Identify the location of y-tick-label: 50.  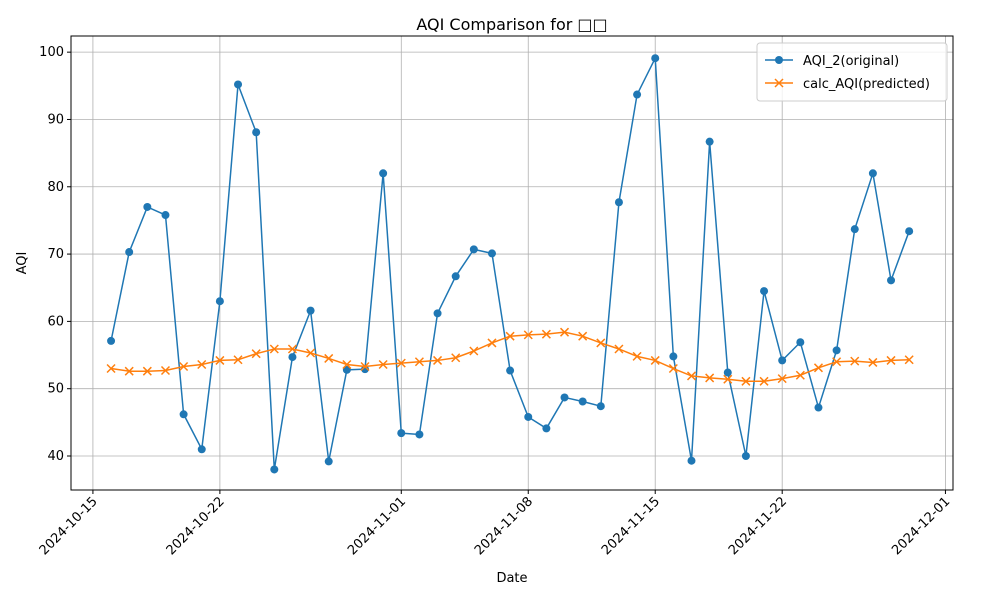
(55, 389).